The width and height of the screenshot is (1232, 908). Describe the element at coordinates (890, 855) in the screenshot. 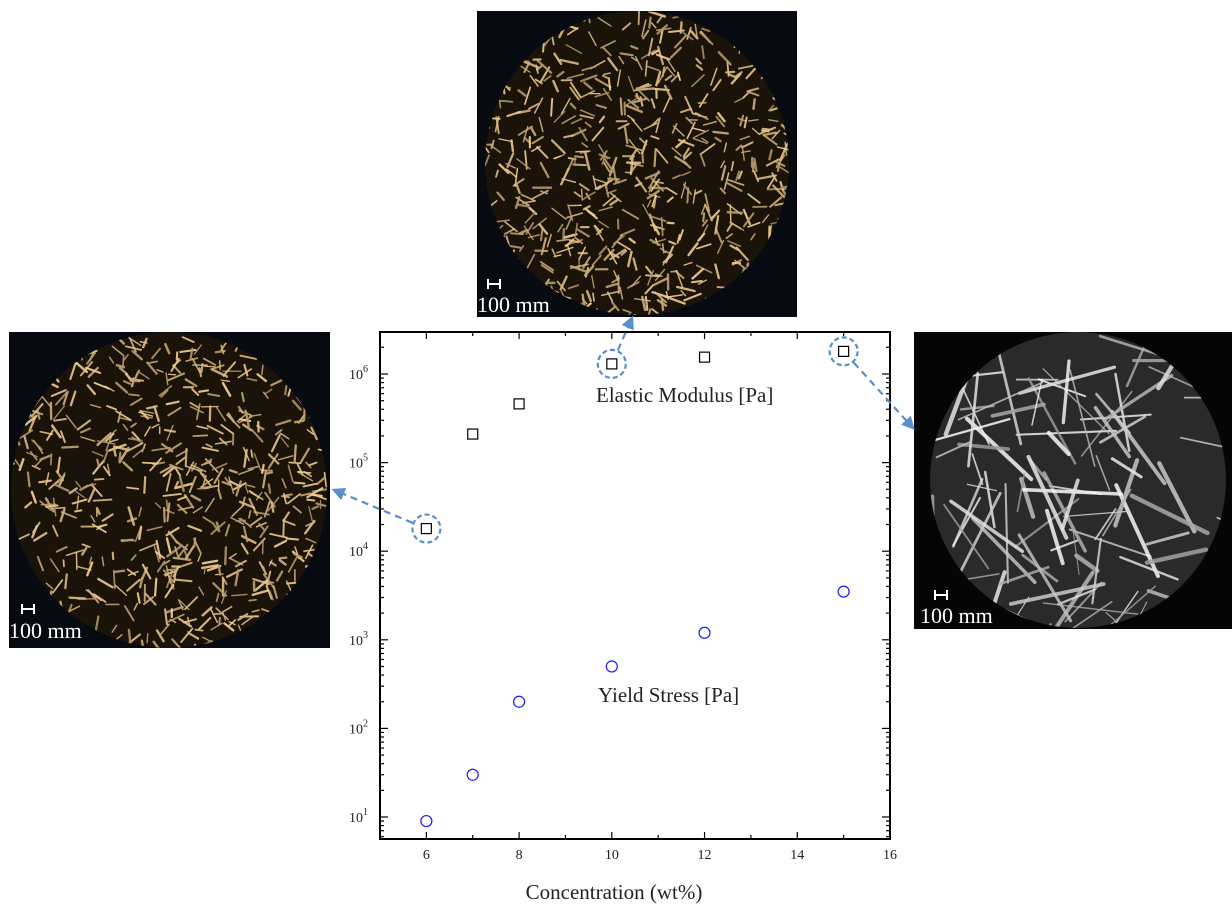

I see `x-tick-label: 16` at that location.